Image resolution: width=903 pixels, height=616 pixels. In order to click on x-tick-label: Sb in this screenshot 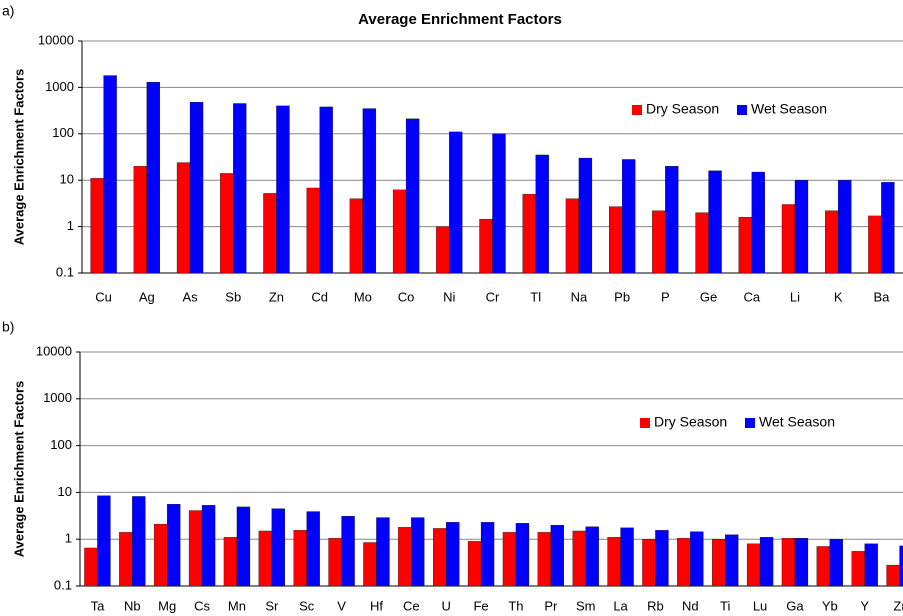, I will do `click(233, 296)`.